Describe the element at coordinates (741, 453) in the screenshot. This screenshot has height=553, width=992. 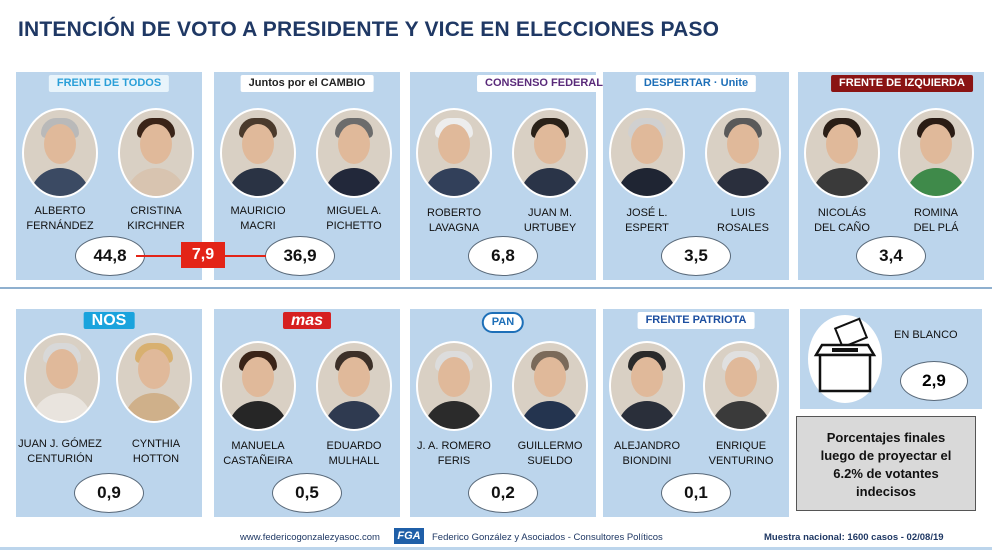
I see `candidate-name: ENRIQUE VENTURINO` at that location.